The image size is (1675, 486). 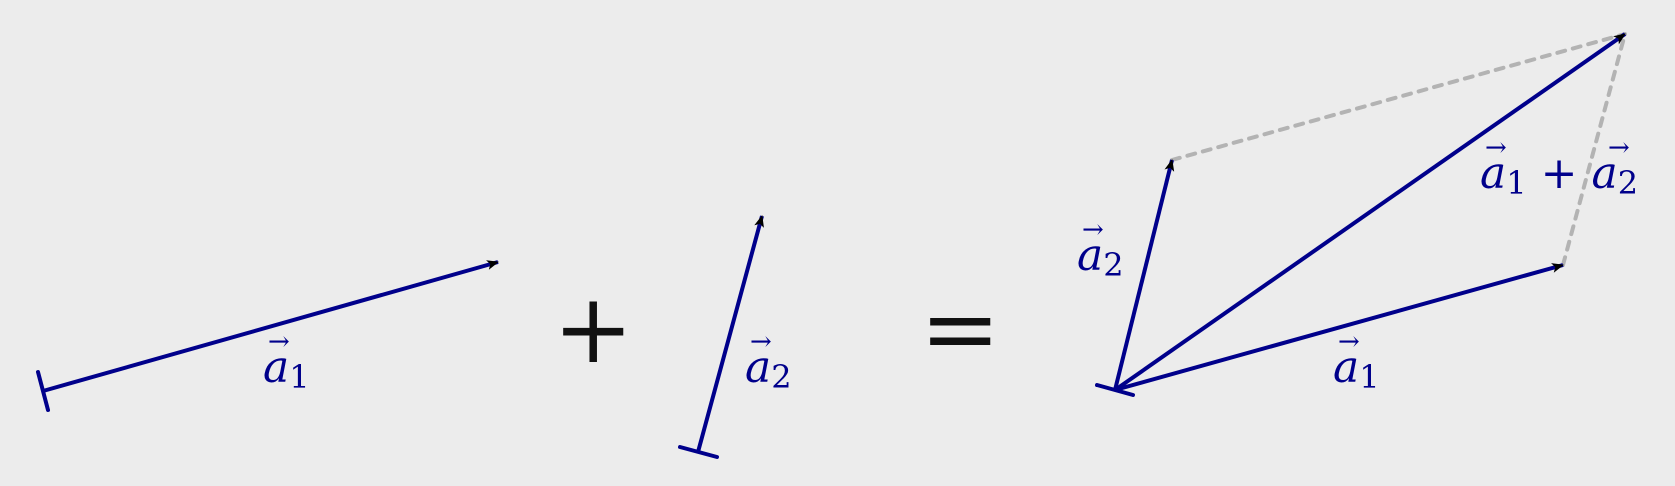 I want to click on vector-a2-label: a2, so click(x=768, y=369).